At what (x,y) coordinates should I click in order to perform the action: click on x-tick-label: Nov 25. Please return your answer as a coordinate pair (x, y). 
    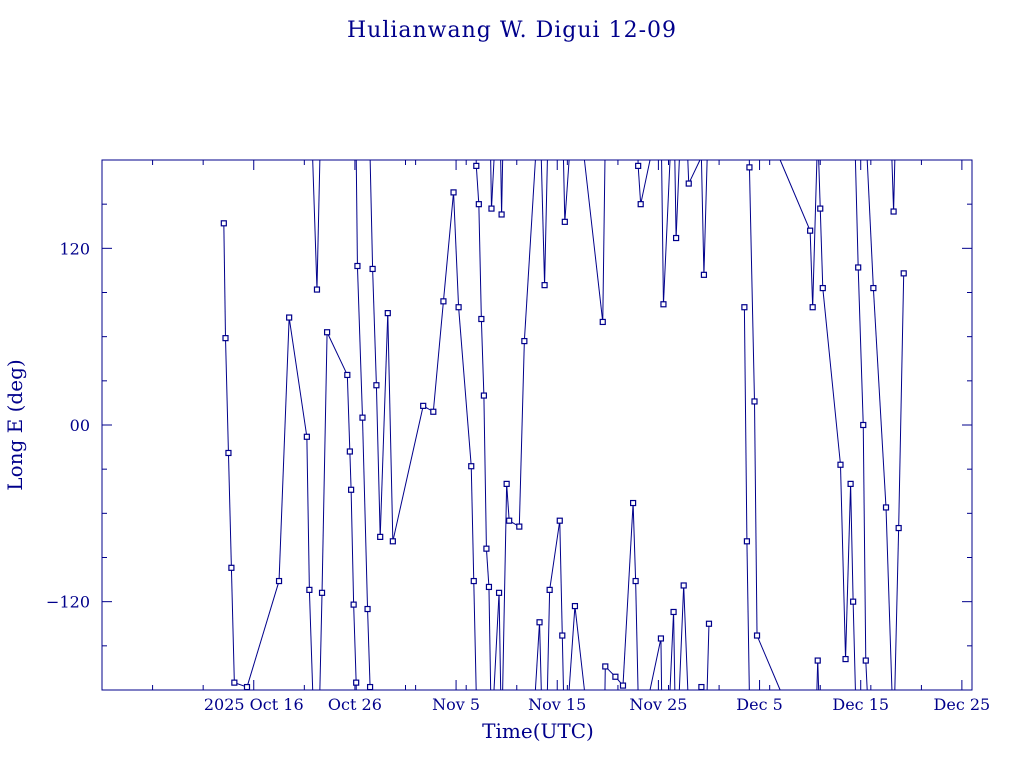
    Looking at the image, I should click on (658, 704).